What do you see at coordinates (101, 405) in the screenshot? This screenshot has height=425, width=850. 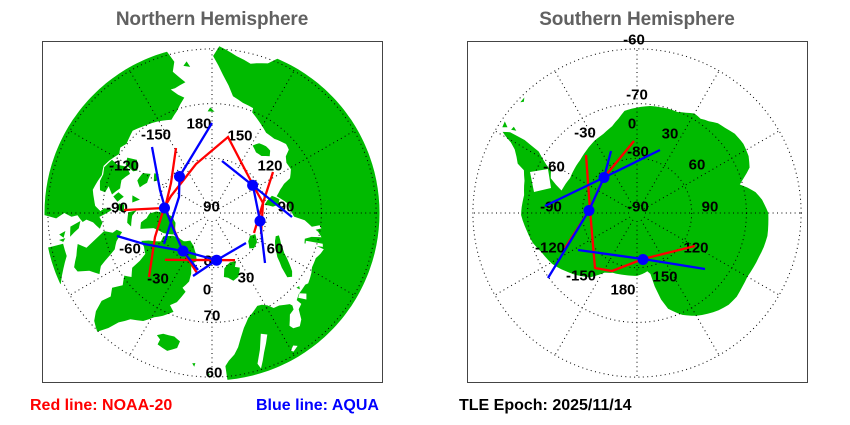 I see `svg-text: Red line: NOAA-20` at bounding box center [101, 405].